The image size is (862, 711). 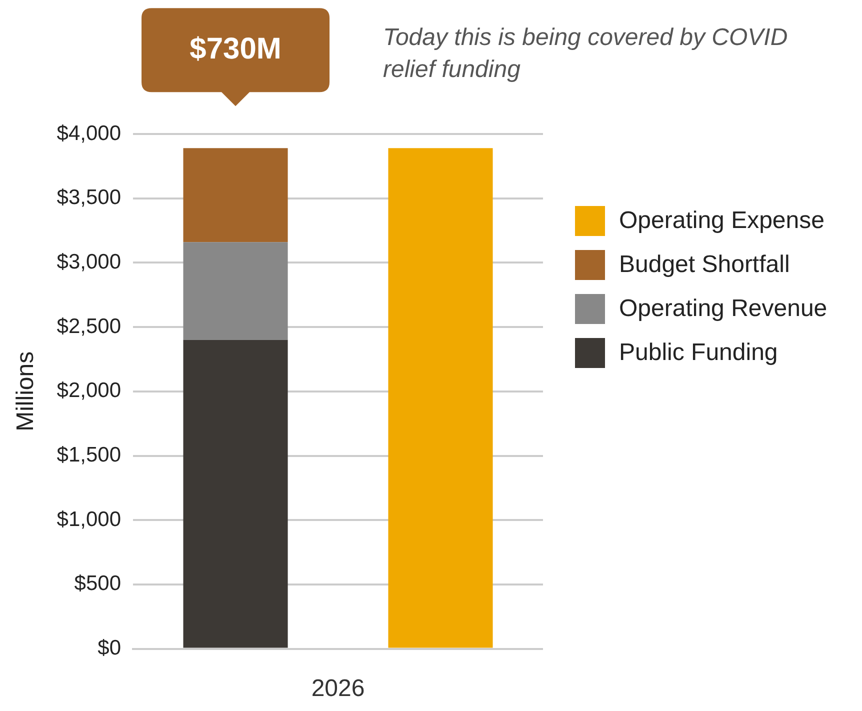 I want to click on text: Today this is being covered by COVID relief funding, so click(x=586, y=54).